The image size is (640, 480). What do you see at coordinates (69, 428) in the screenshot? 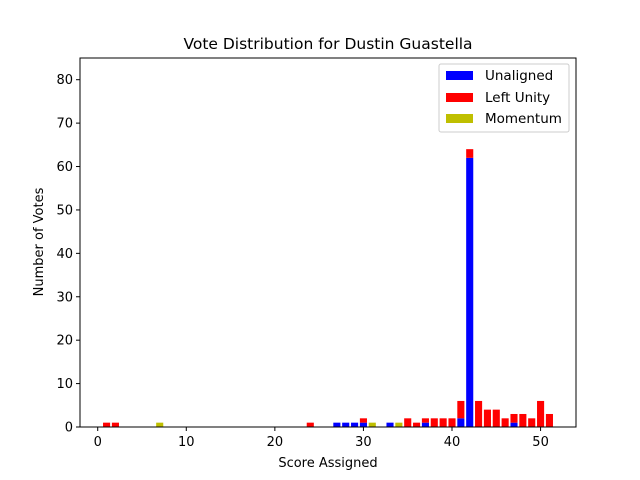
I see `y-tick-label-0: 0` at bounding box center [69, 428].